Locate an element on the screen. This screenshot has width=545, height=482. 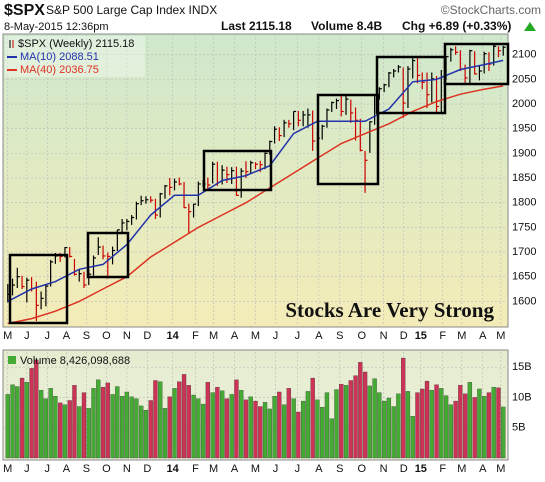
volume-summary: Volume 8.4B is located at coordinates (346, 26).